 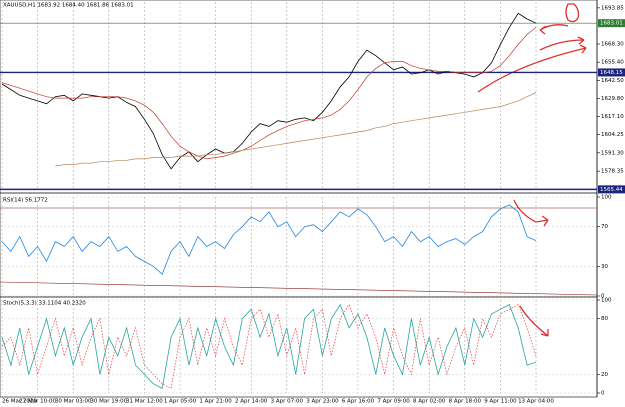 What do you see at coordinates (287, 402) in the screenshot?
I see `x-tick-label: 3 Apr 07:00` at bounding box center [287, 402].